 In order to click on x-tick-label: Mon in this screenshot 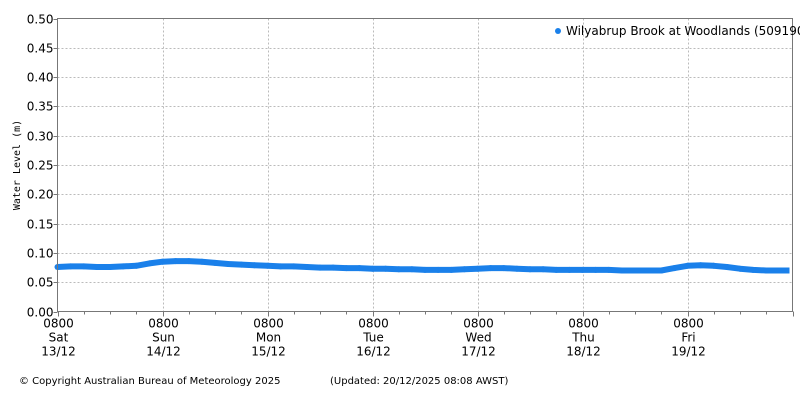, I will do `click(268, 338)`.